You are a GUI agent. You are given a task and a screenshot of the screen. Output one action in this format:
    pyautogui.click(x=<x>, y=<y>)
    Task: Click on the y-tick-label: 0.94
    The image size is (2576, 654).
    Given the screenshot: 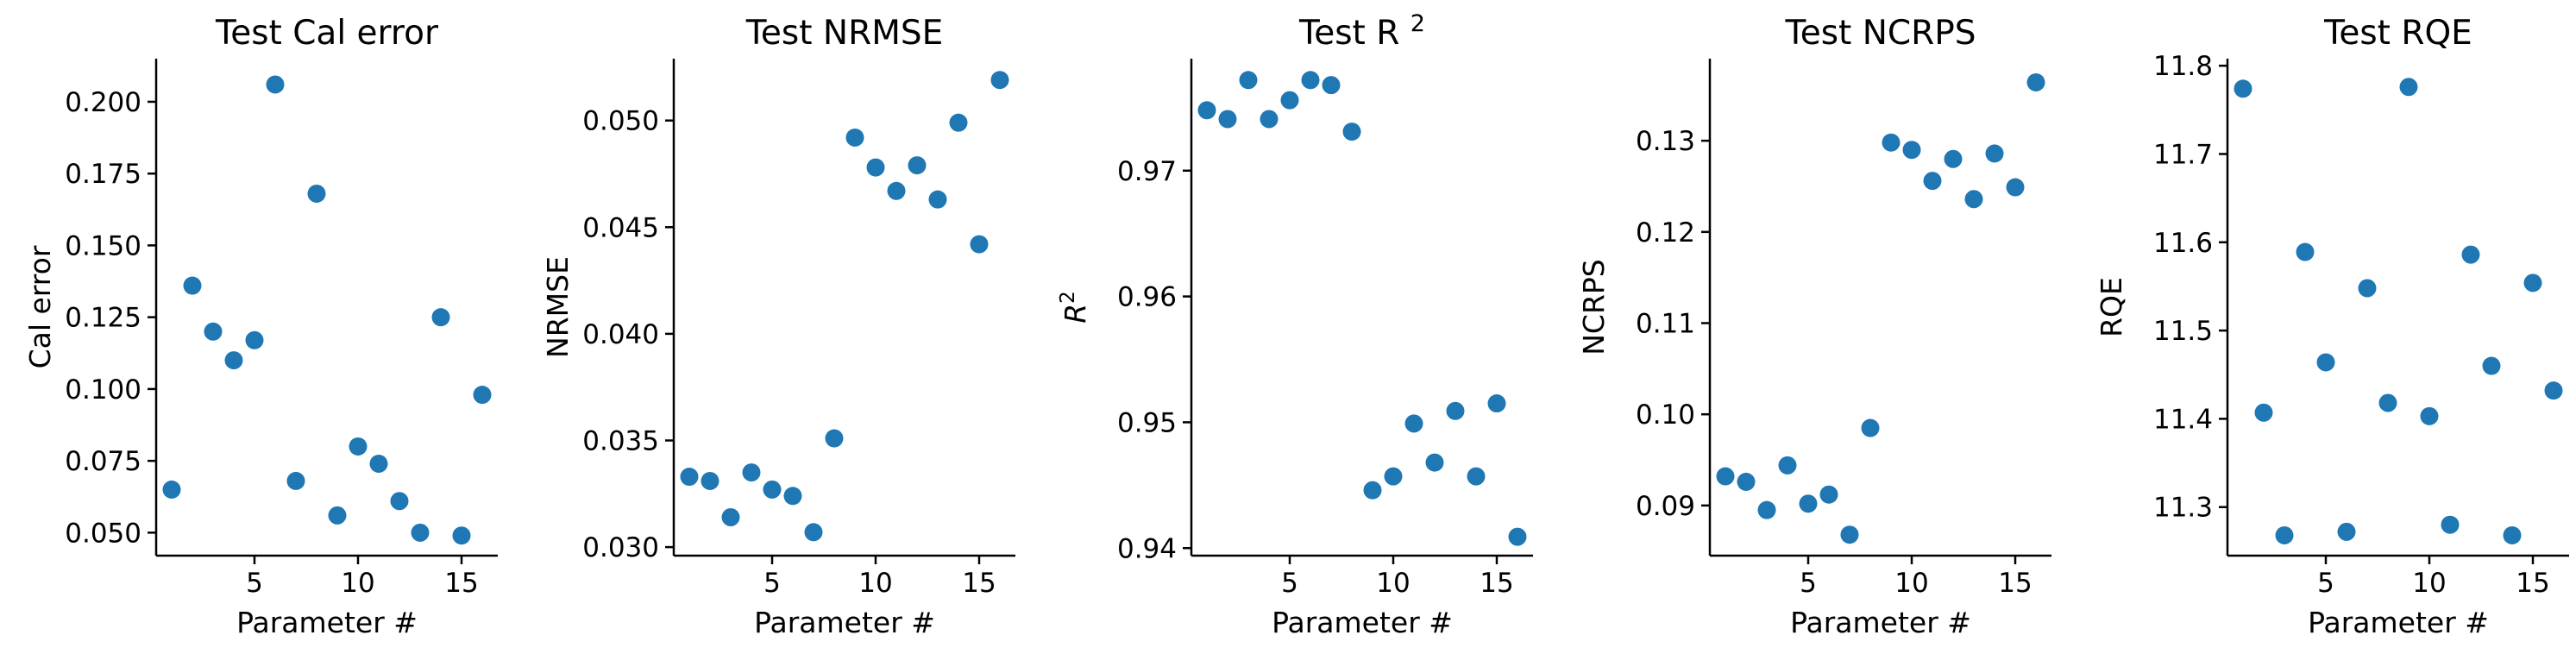 What is the action you would take?
    pyautogui.click(x=1147, y=548)
    